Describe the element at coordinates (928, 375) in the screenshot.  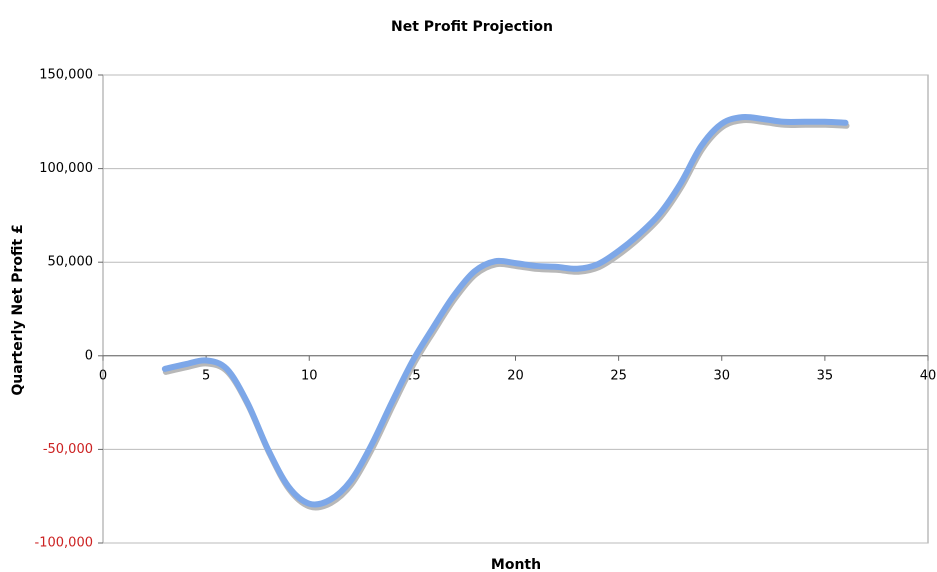
I see `x-tick-label: 40` at that location.